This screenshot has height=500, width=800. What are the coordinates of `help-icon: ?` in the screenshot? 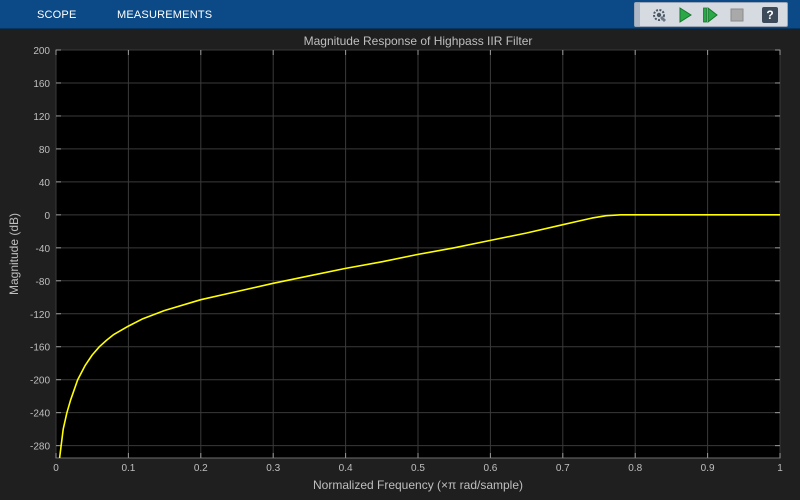 It's located at (770, 14).